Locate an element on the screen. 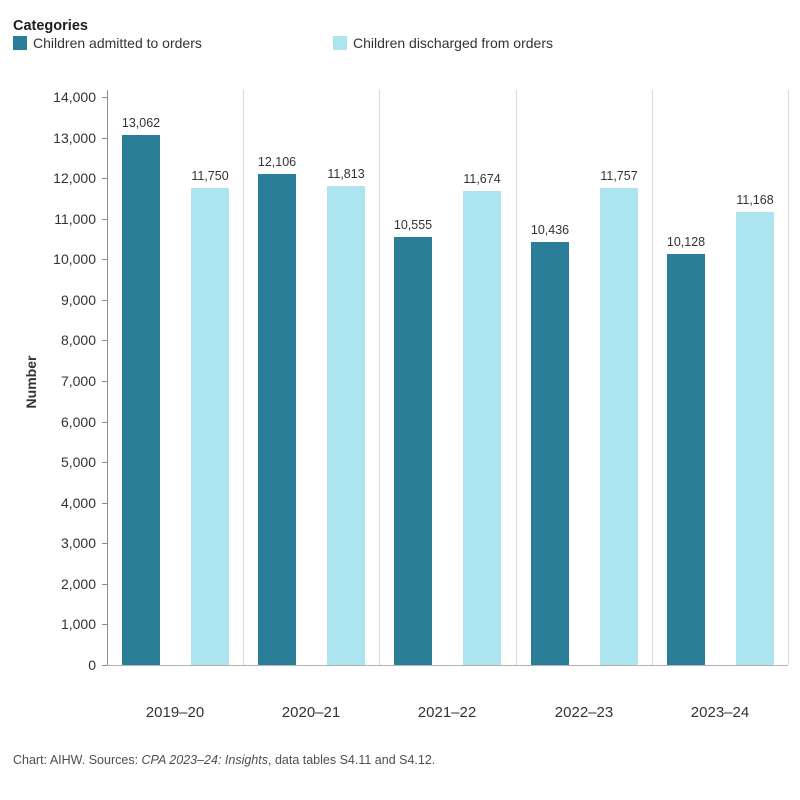 This screenshot has width=800, height=800. bar-admitted-2022–23 is located at coordinates (550, 453).